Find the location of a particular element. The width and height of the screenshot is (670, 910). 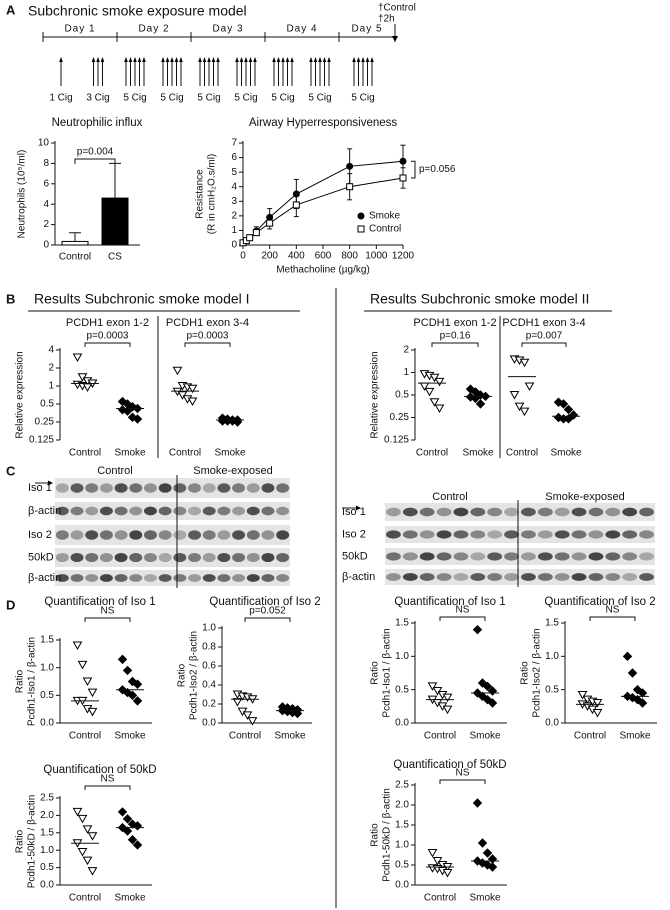

y-tick-label: 0.5 is located at coordinates (402, 689).